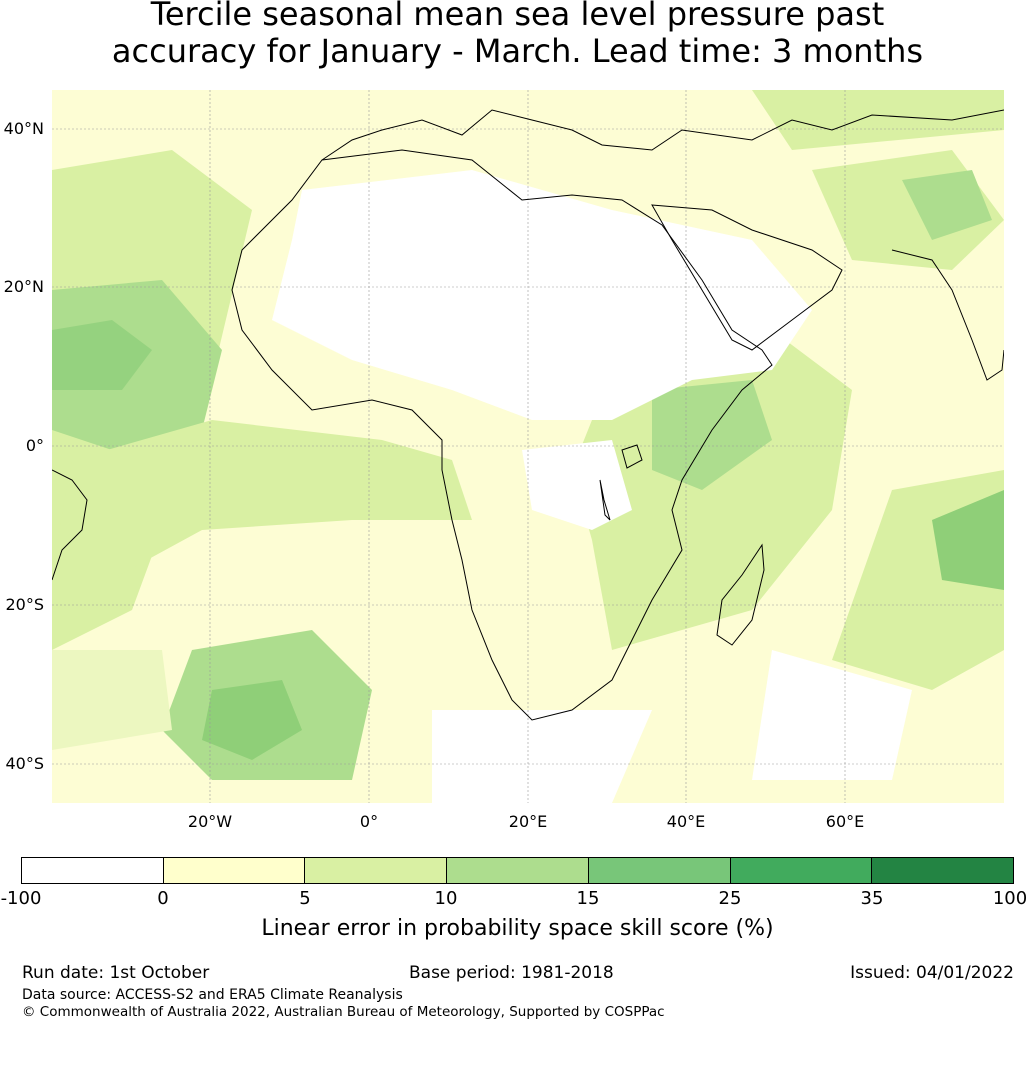 This screenshot has width=1035, height=1065. I want to click on low-skill-sahara, so click(542, 295).